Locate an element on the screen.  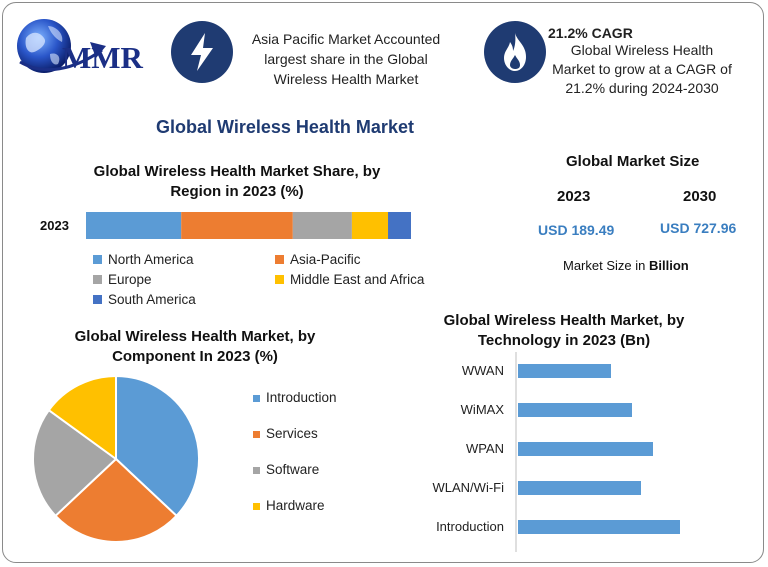
tick-label-wimax: WiMAX is located at coordinates (483, 409).